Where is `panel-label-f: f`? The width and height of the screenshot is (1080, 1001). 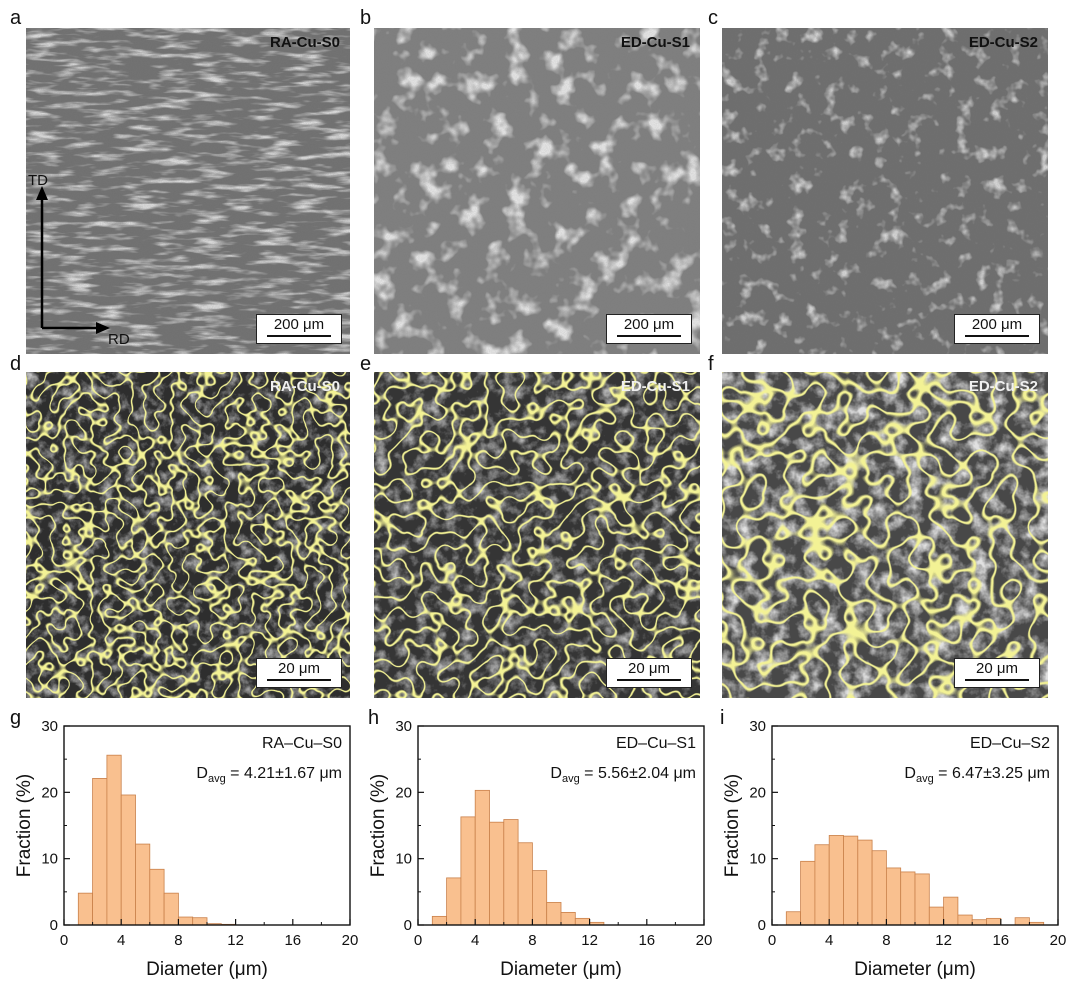
panel-label-f: f is located at coordinates (711, 364).